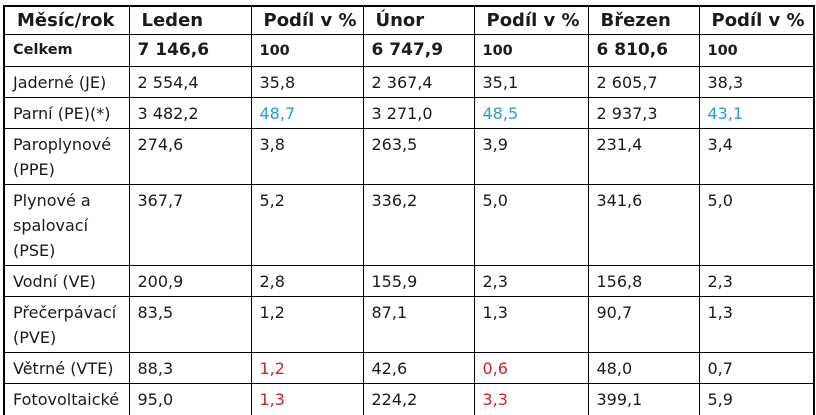 This screenshot has width=816, height=415. Describe the element at coordinates (531, 368) in the screenshot. I see `cell-value-highlight-red: 0,6` at that location.